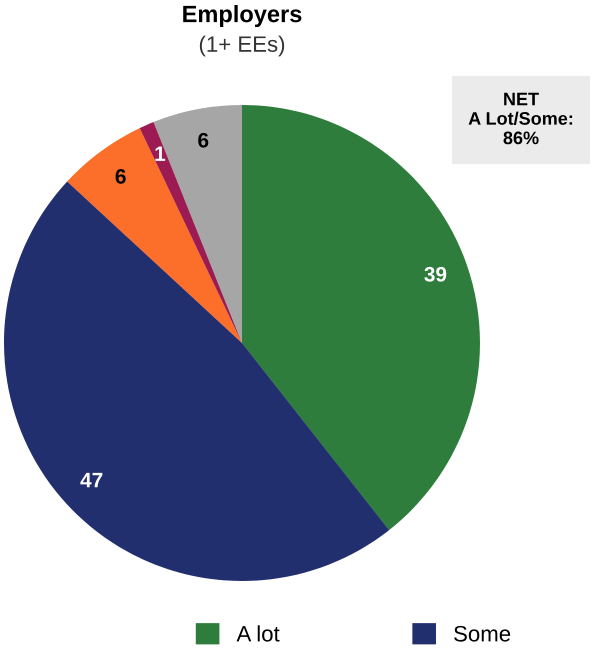  I want to click on chart-subtitle: (1+ EEs), so click(242, 46).